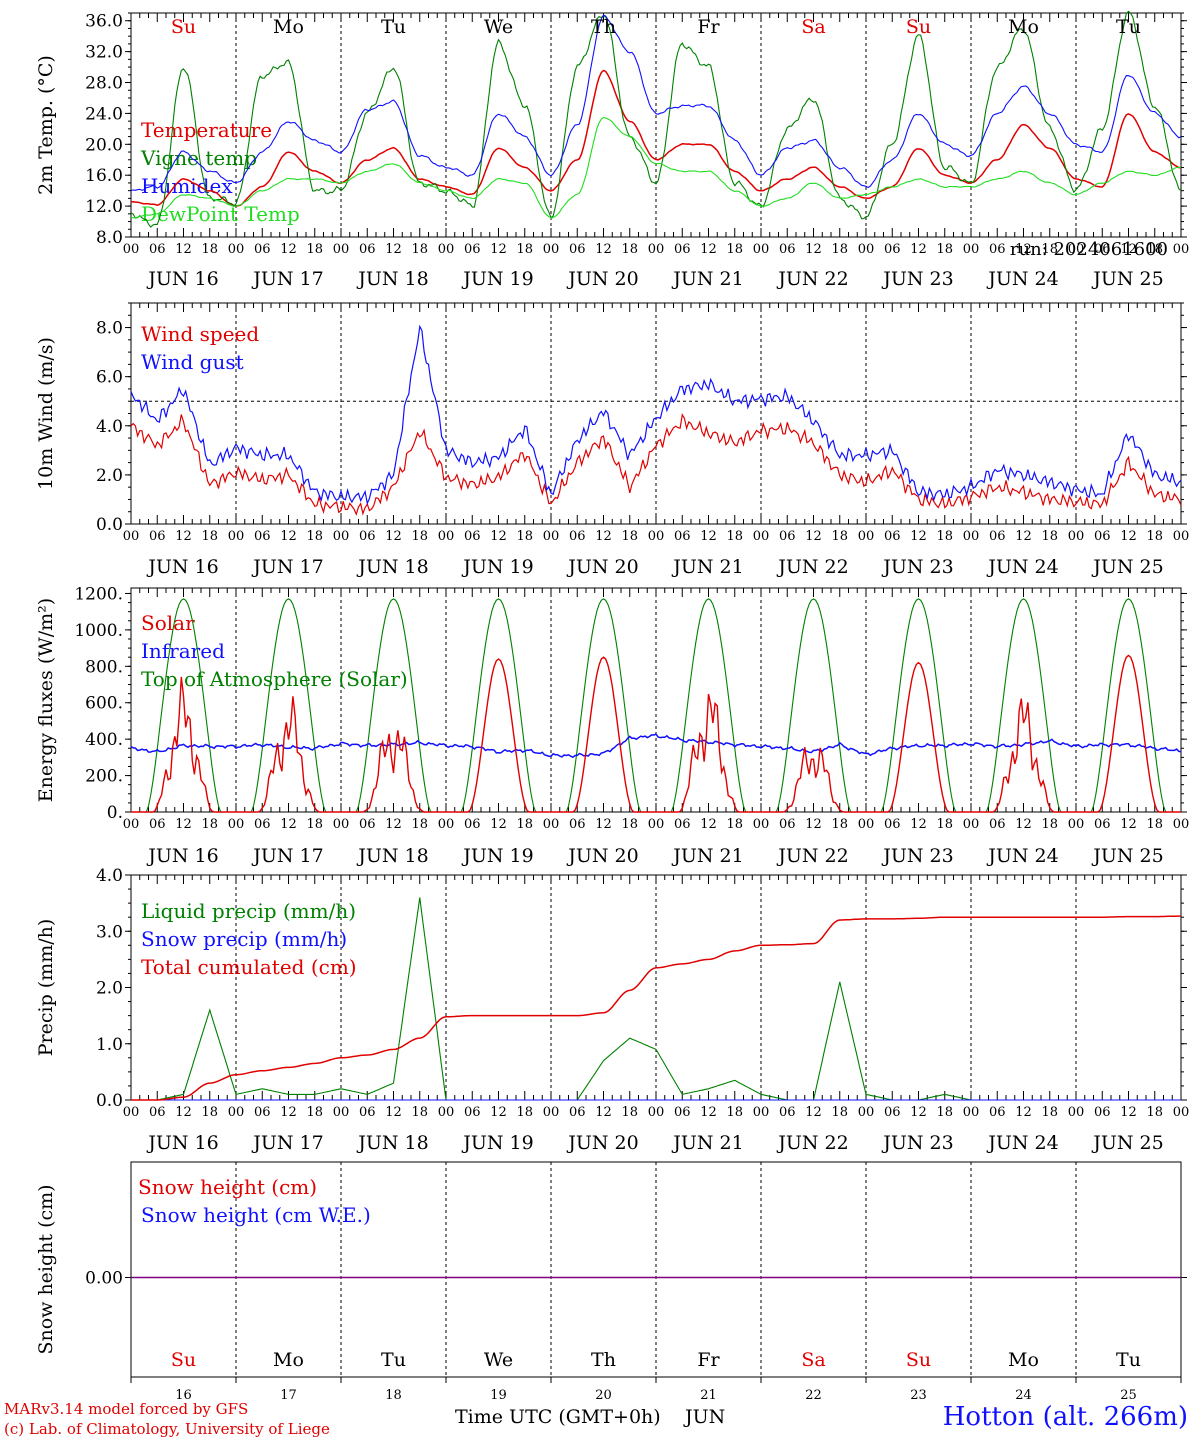  I want to click on y-tick-label: 1200., so click(98, 594).